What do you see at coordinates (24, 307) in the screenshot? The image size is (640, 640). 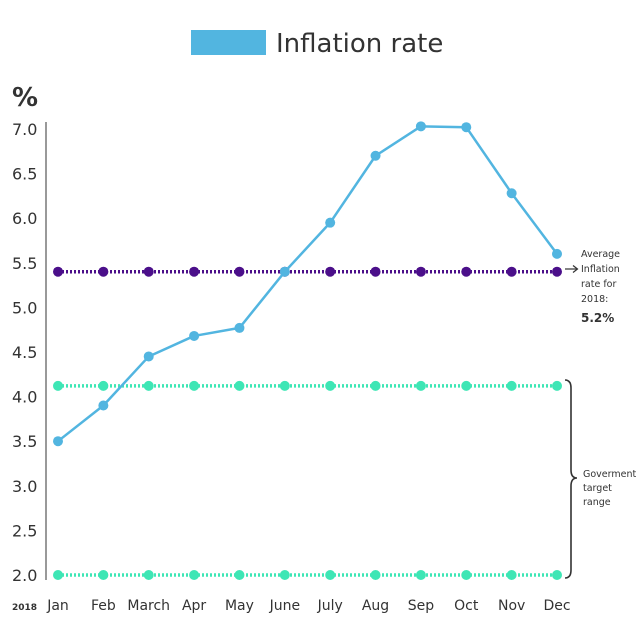 I see `y-tick-label: 5.0` at bounding box center [24, 307].